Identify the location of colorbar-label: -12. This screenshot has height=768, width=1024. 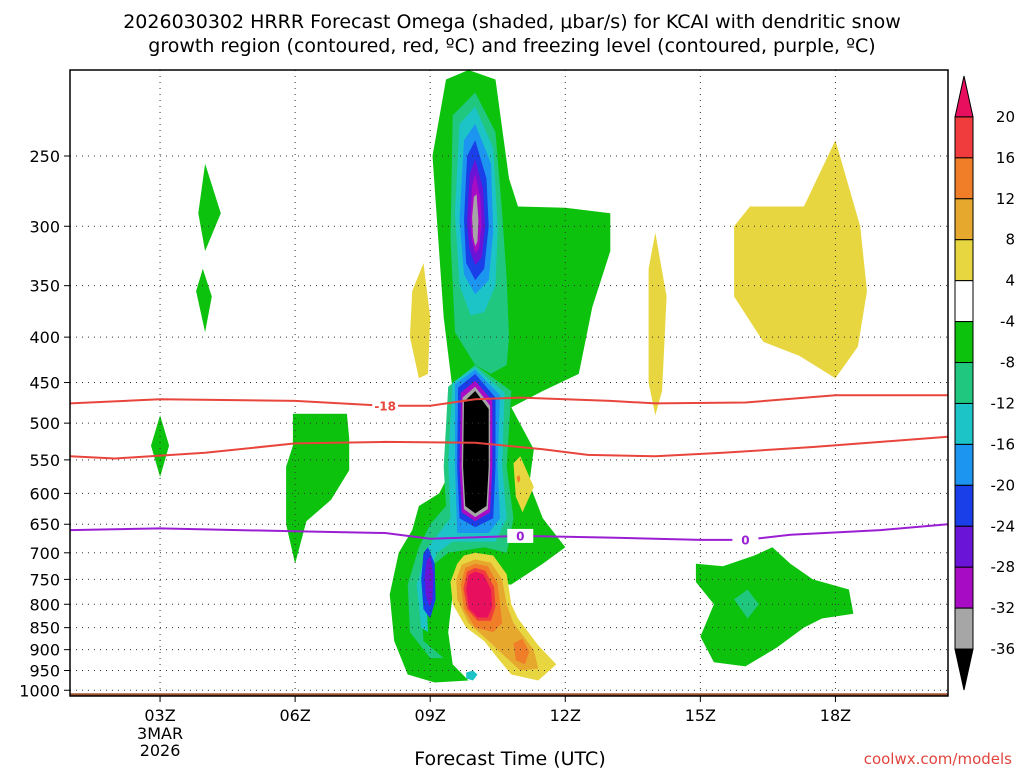
(1003, 403).